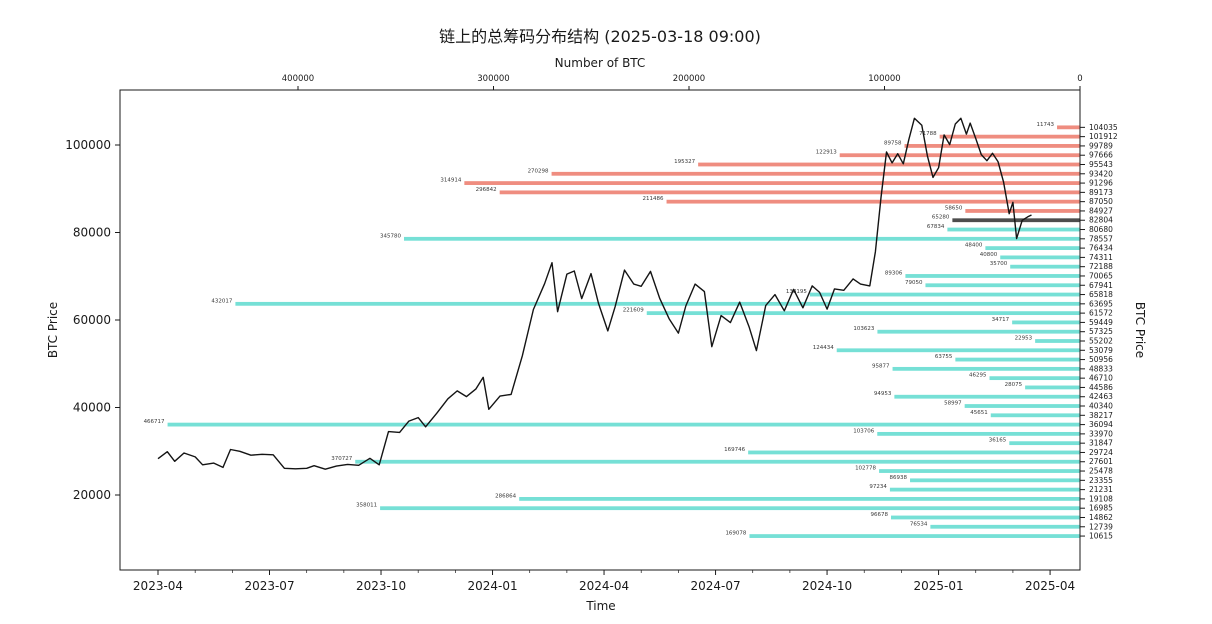  I want to click on distribution-bar-label: 124434, so click(823, 348).